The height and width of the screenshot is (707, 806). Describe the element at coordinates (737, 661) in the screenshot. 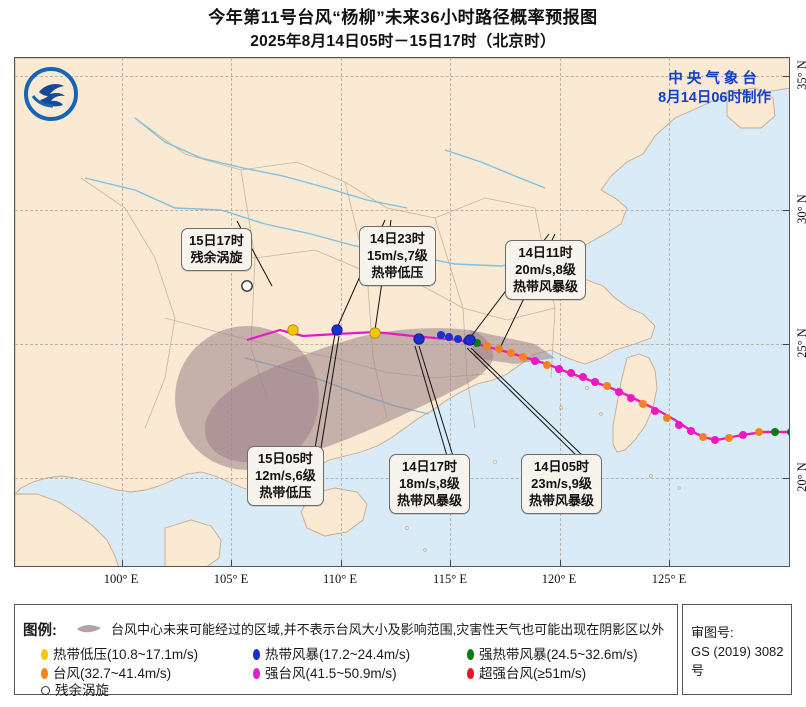

I see `approval-number: GS (2019) 3082号` at that location.